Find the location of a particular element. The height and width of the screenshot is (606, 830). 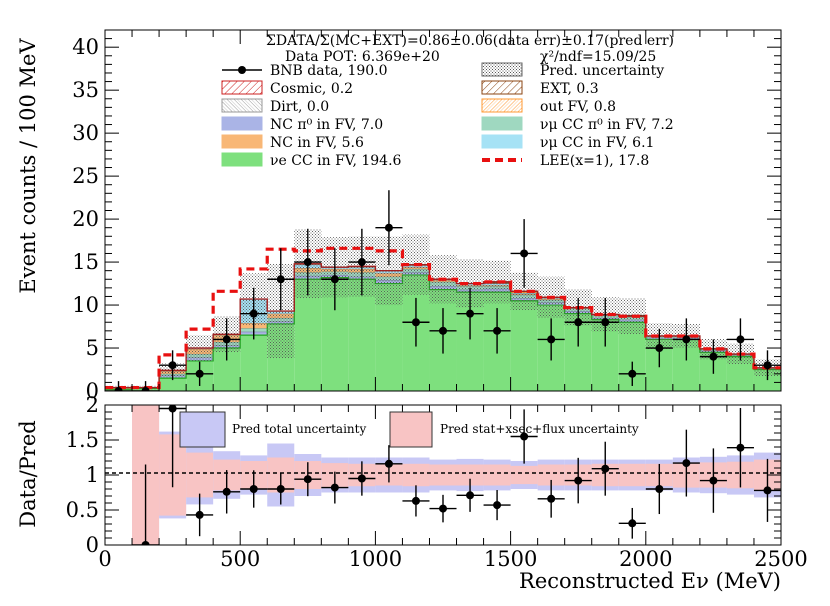

total-unc-legend-label: Pred total uncertainty is located at coordinates (299, 429).